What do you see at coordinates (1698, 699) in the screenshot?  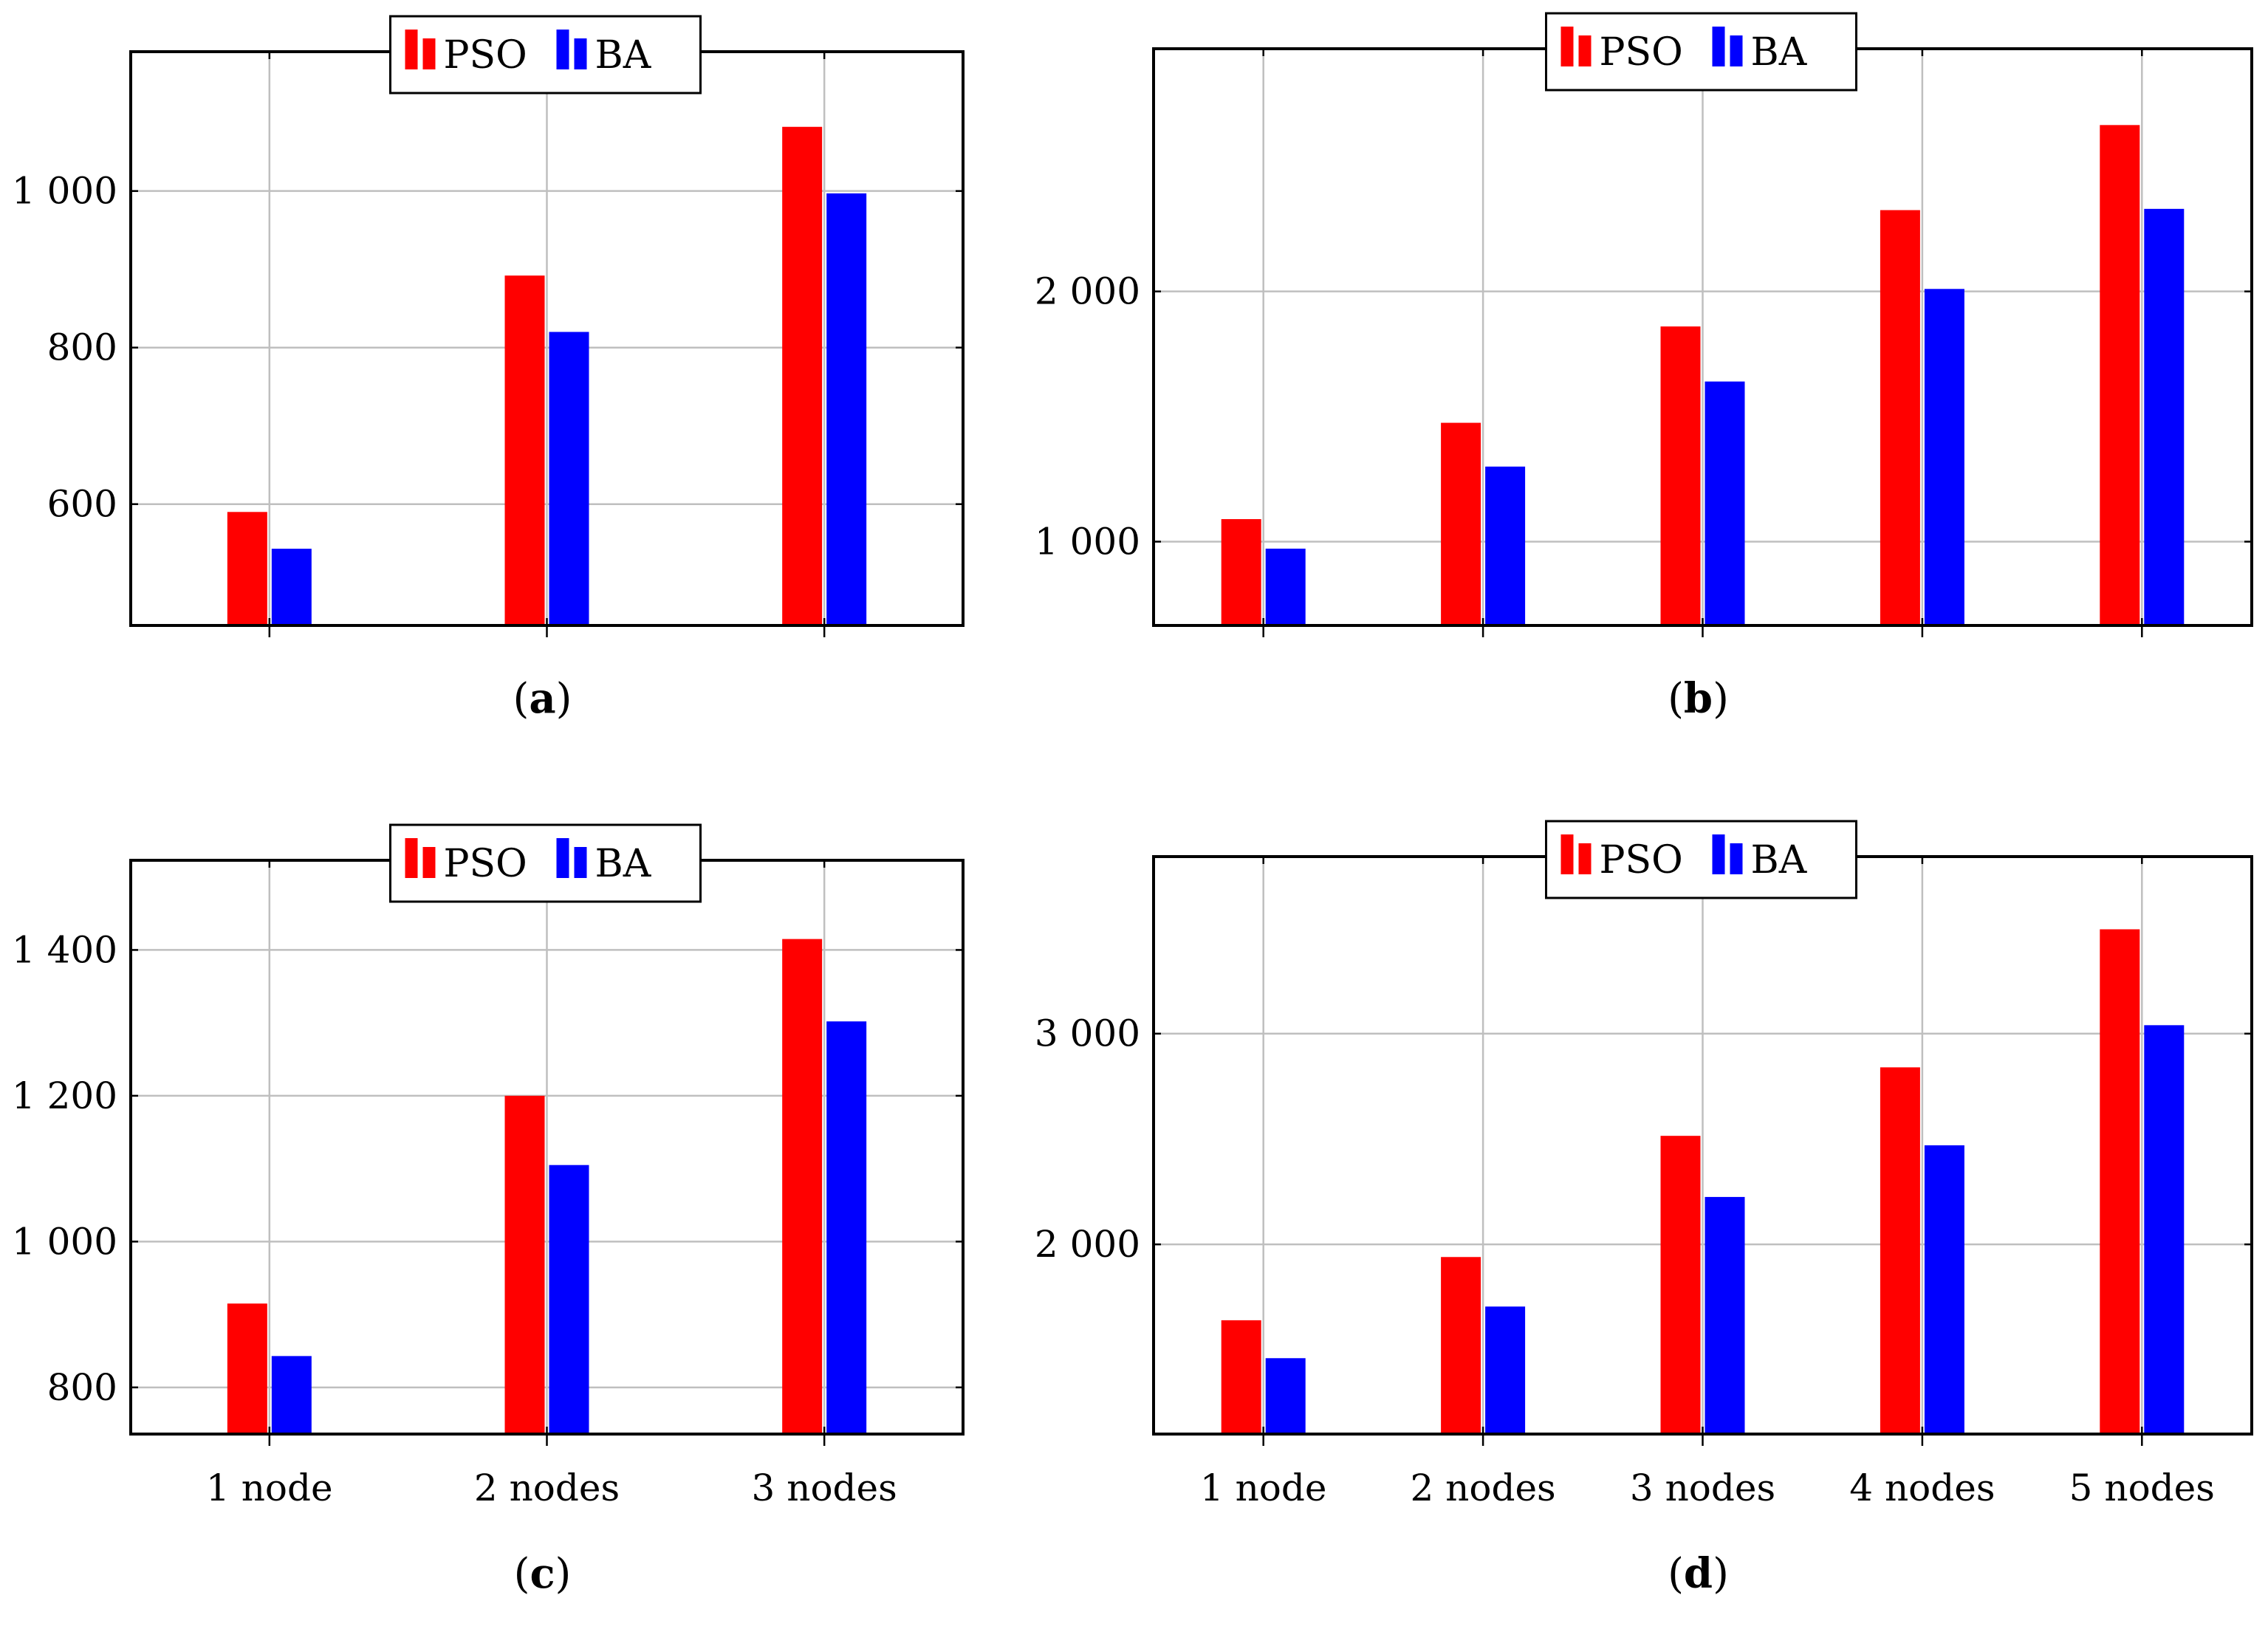 I see `panel-caption: (b)` at bounding box center [1698, 699].